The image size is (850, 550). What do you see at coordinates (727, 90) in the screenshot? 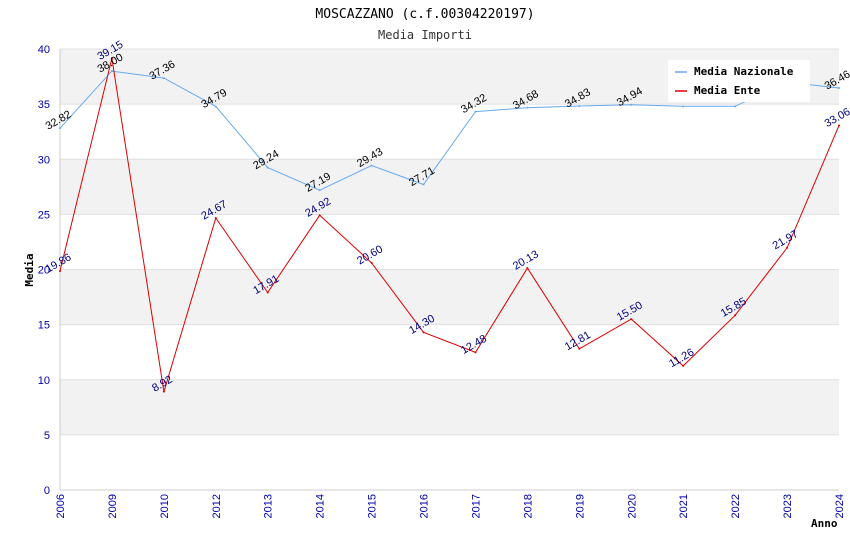
I see `legend-label-ente: Media Ente` at bounding box center [727, 90].